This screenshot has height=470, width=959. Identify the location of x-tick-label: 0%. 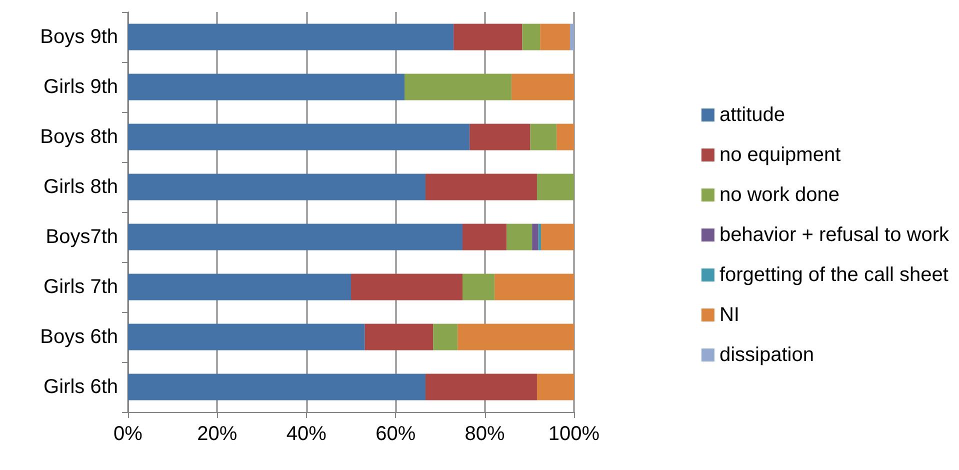
(128, 434).